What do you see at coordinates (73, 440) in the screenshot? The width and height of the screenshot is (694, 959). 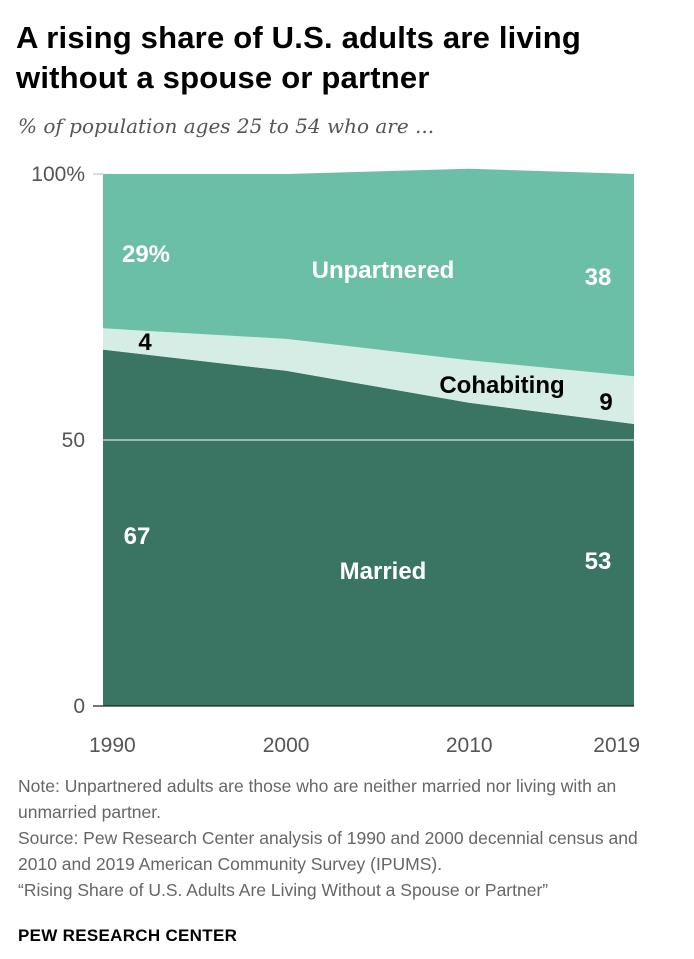 I see `y-tick-label: 50` at bounding box center [73, 440].